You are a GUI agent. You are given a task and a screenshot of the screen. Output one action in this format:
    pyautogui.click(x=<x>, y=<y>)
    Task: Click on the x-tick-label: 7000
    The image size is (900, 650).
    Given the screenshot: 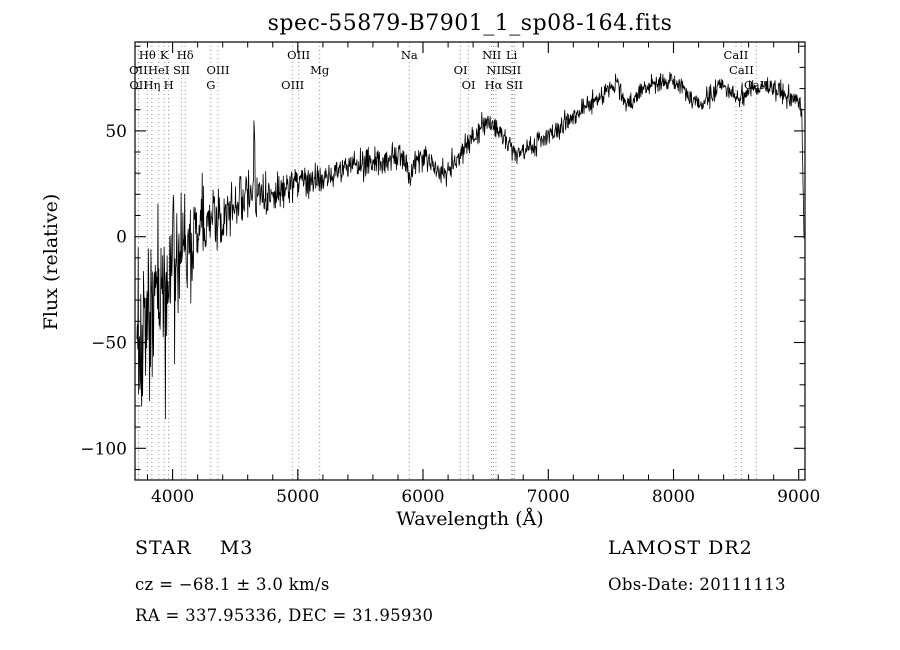 What is the action you would take?
    pyautogui.click(x=548, y=497)
    